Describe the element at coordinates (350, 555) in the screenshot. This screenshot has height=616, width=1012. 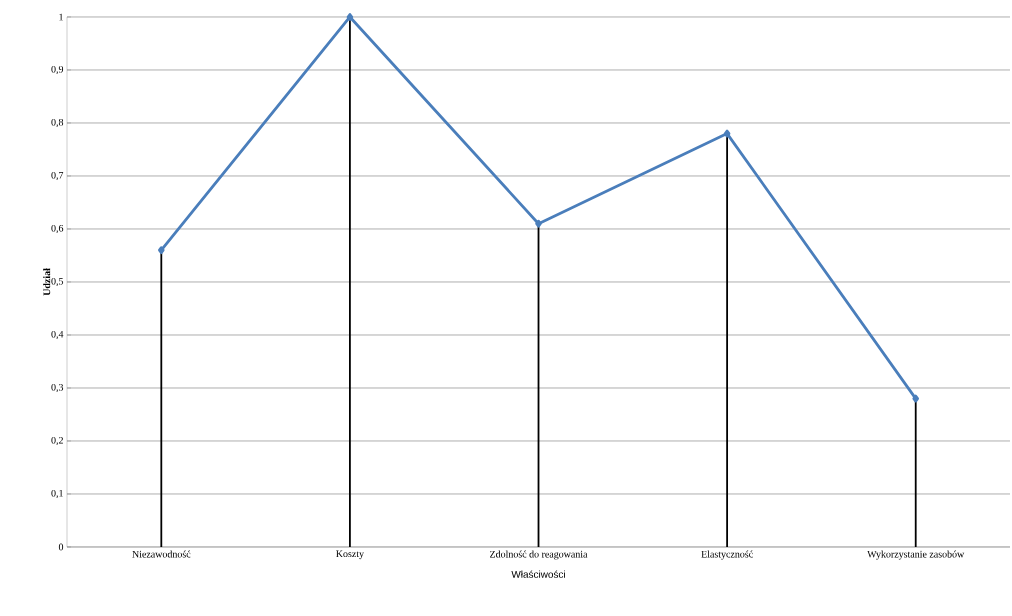
I see `x-tick-label: Koszty` at that location.